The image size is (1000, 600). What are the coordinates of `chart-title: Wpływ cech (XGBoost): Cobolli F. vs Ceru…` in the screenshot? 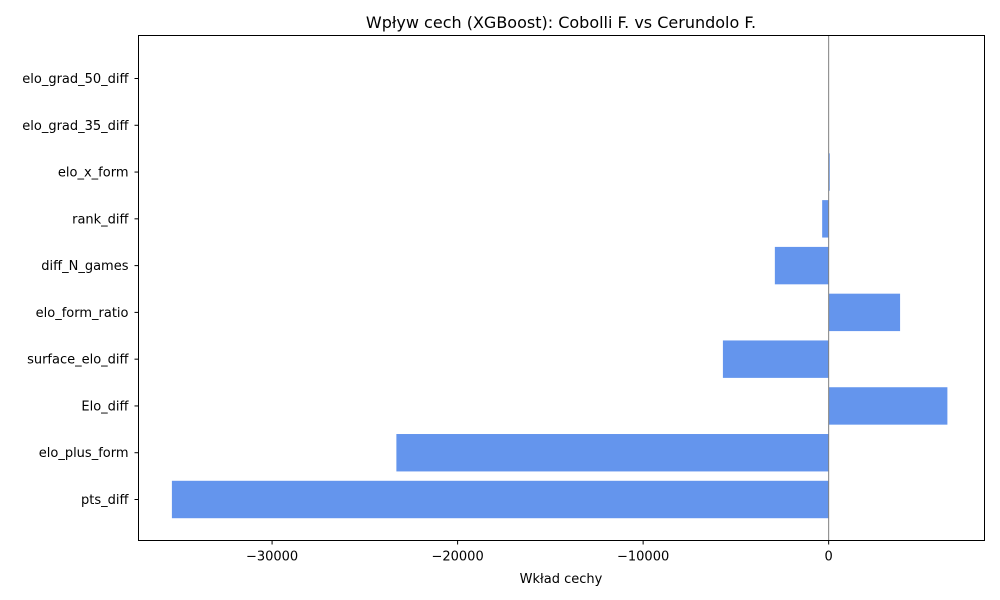 It's located at (561, 22).